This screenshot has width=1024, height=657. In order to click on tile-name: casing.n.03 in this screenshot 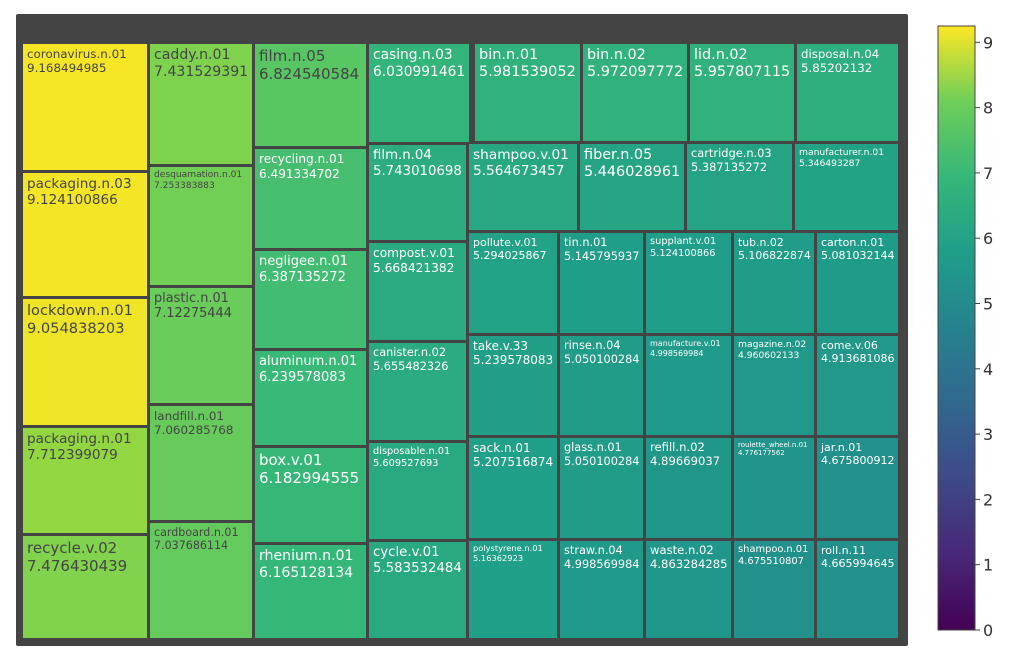, I will do `click(413, 55)`.